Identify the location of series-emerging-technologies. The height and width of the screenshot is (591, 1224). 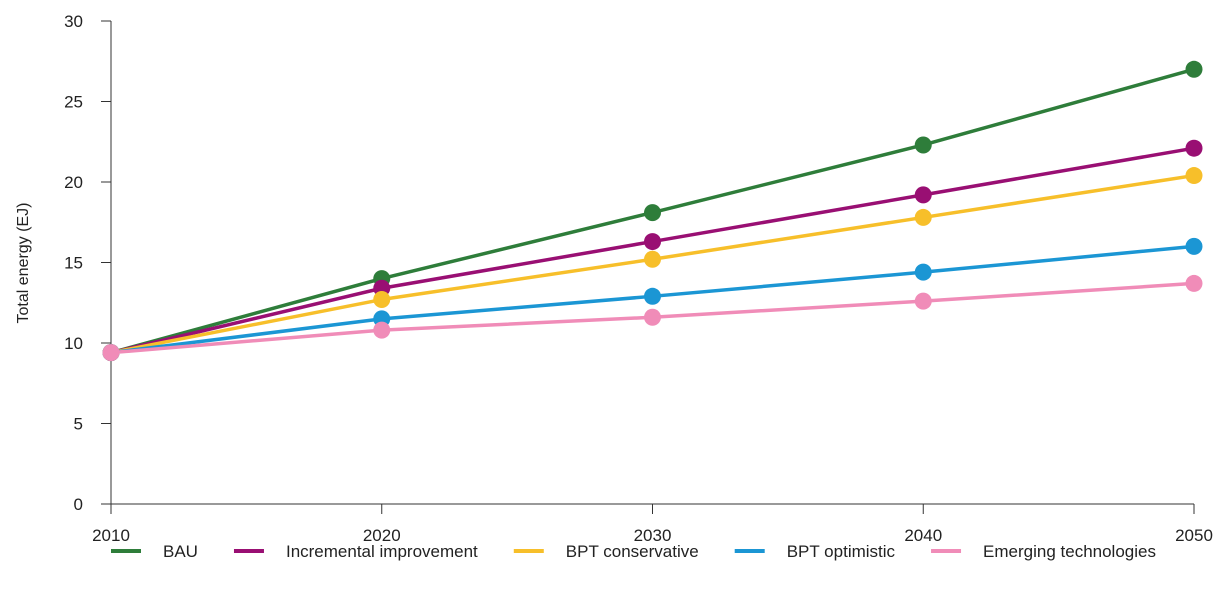
(652, 318).